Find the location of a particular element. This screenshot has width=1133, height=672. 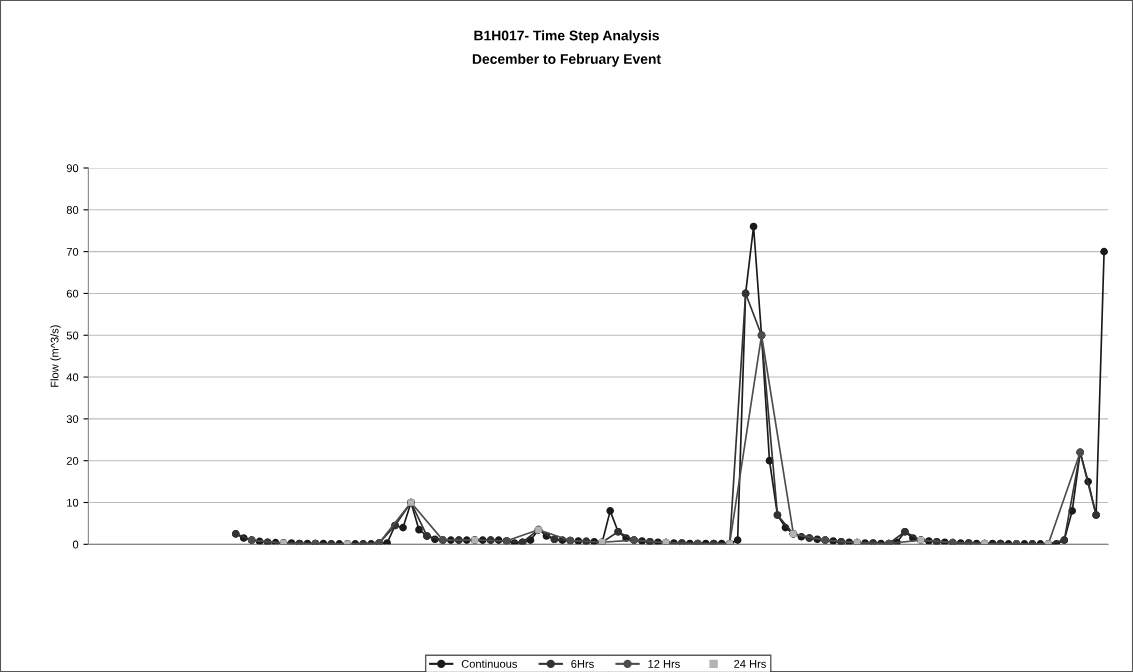

y-tick-label: 70 is located at coordinates (72, 251).